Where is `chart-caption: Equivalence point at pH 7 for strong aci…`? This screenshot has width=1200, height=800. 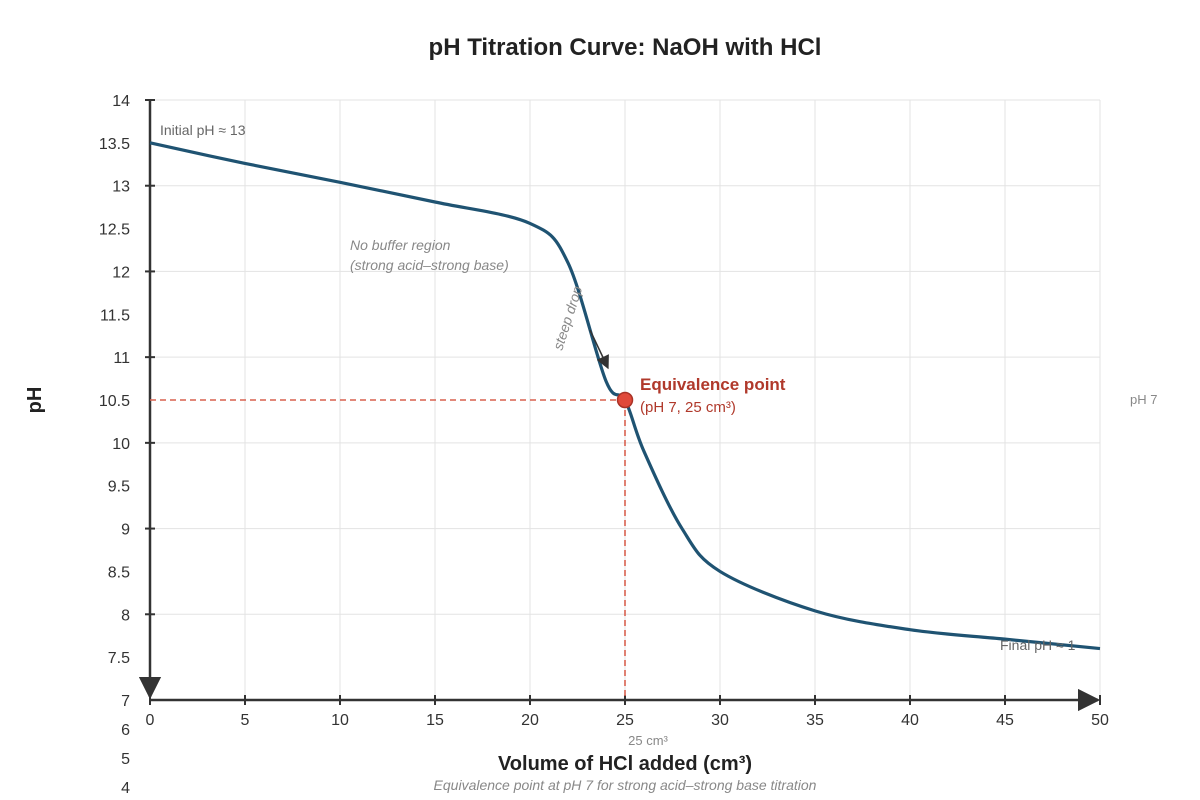
chart-caption: Equivalence point at pH 7 for strong aci… is located at coordinates (625, 785).